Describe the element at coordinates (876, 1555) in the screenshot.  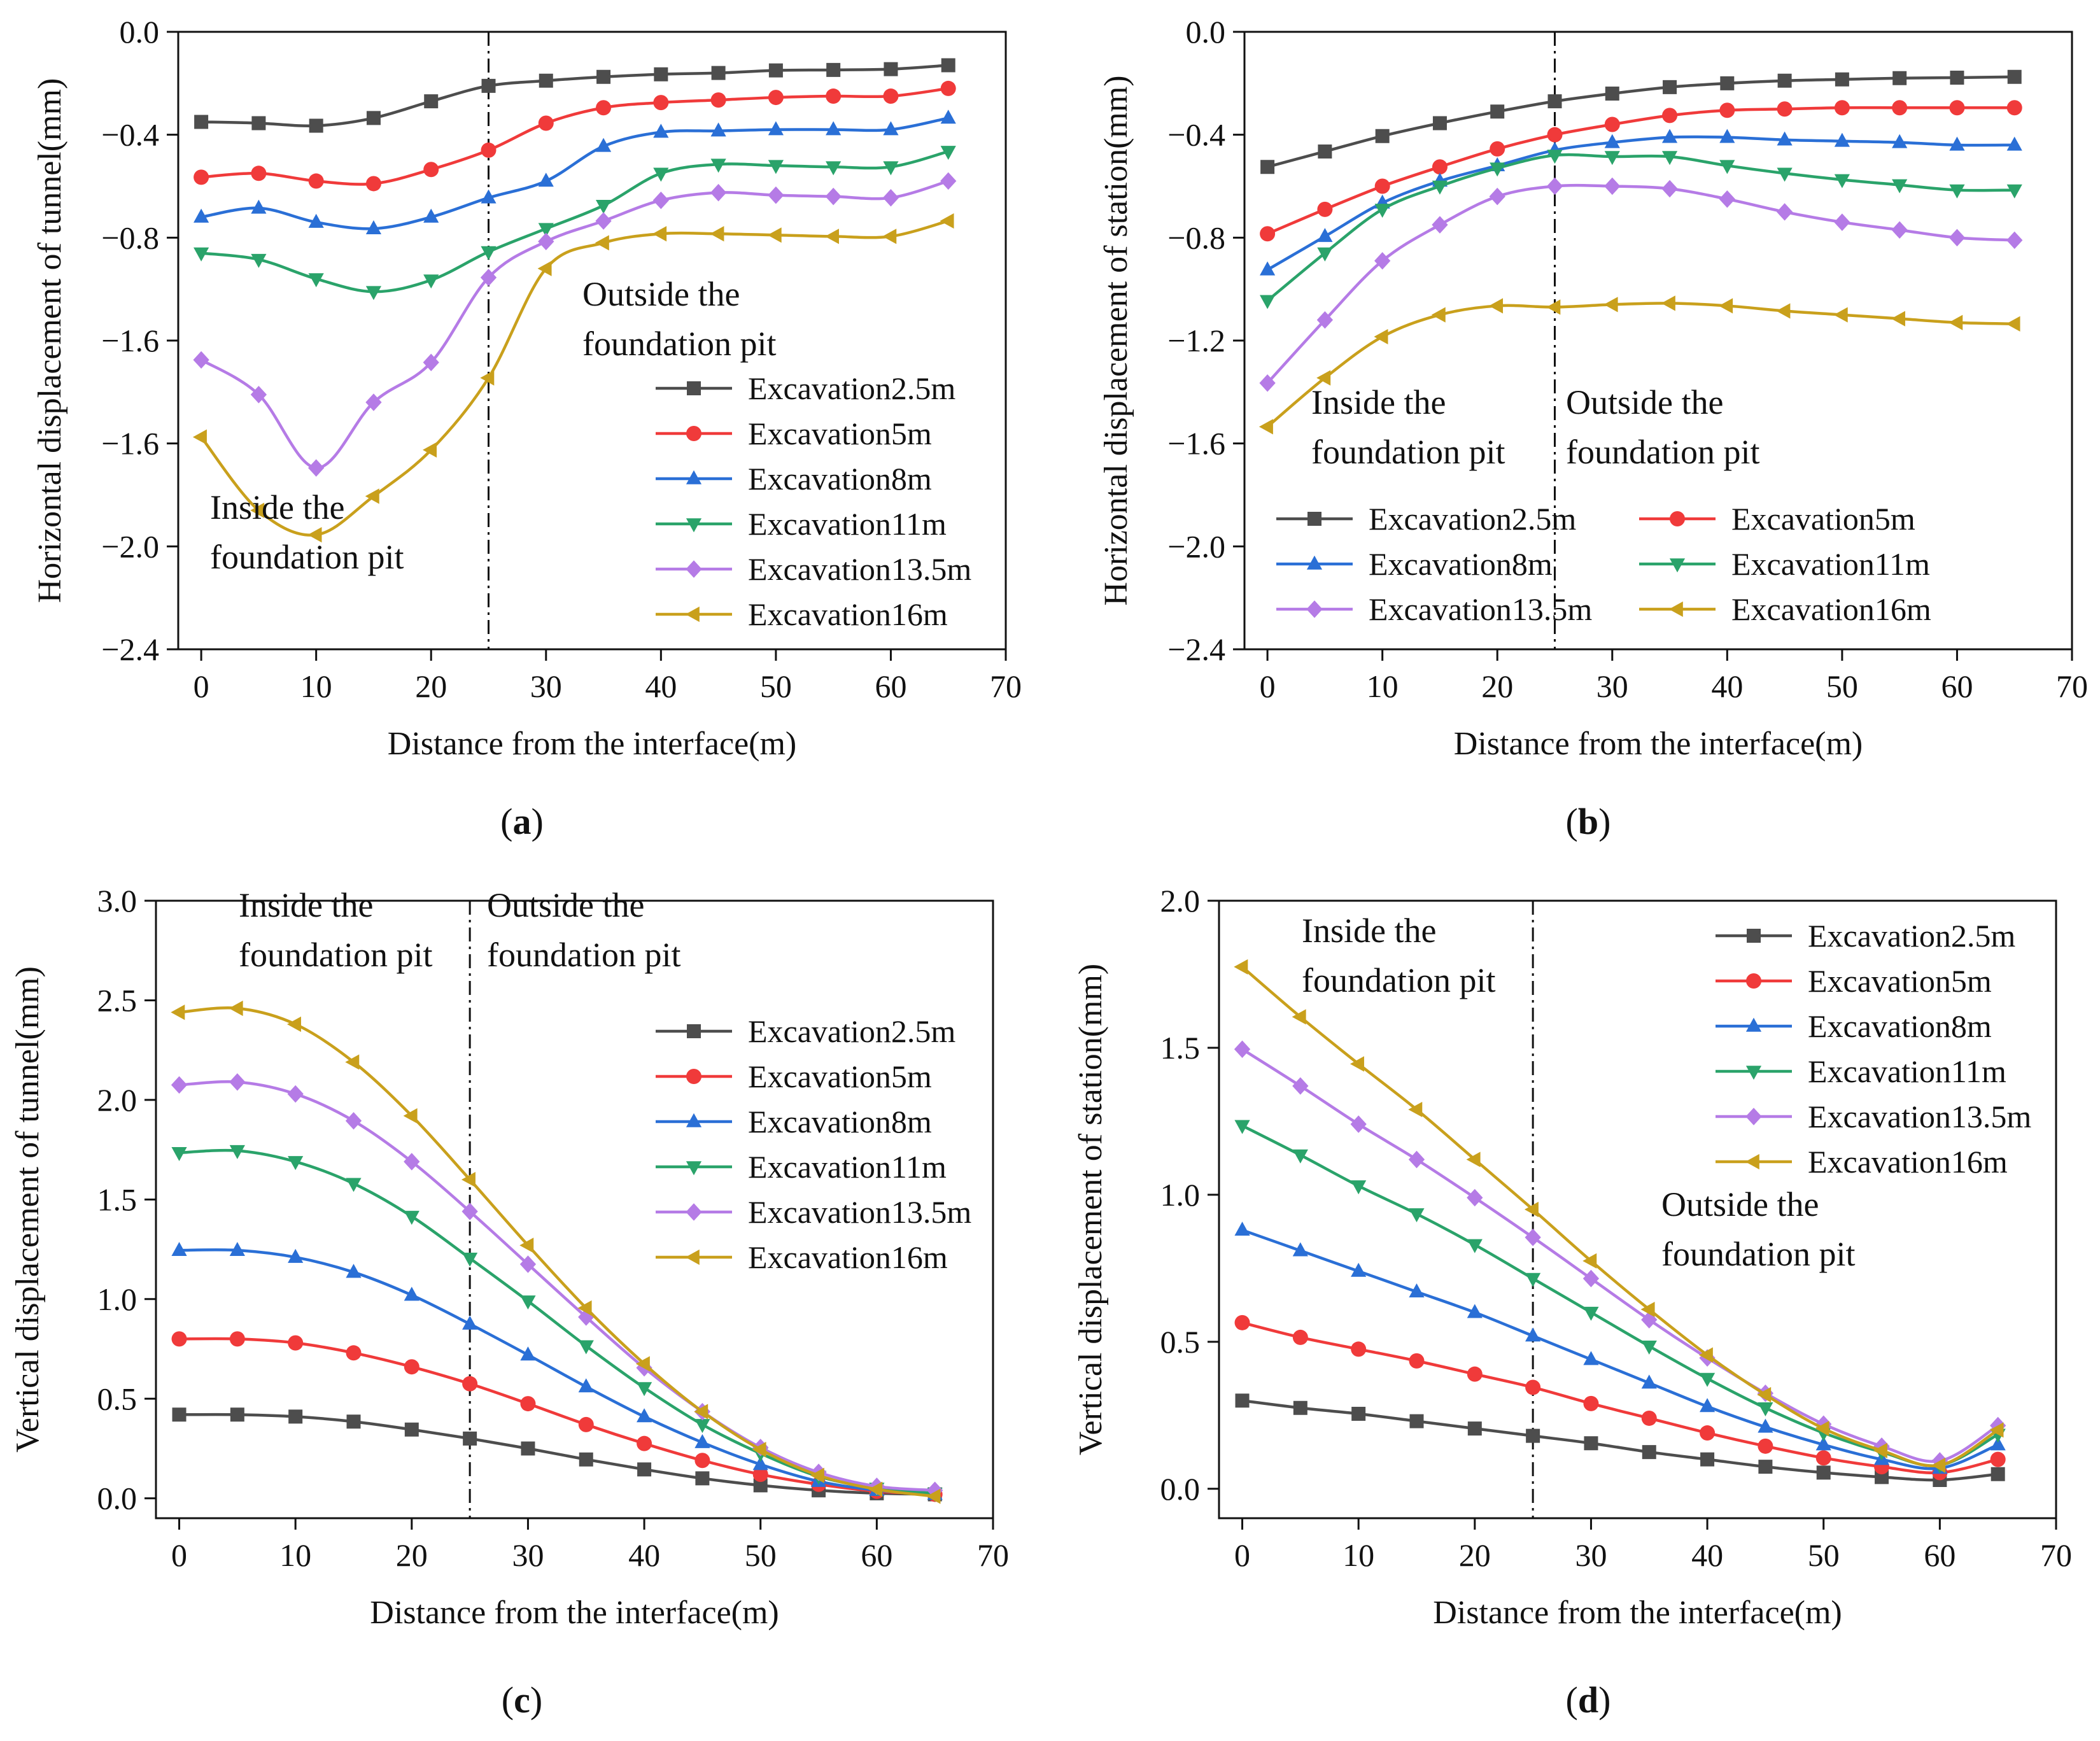
I see `x-tick-label: 60` at that location.